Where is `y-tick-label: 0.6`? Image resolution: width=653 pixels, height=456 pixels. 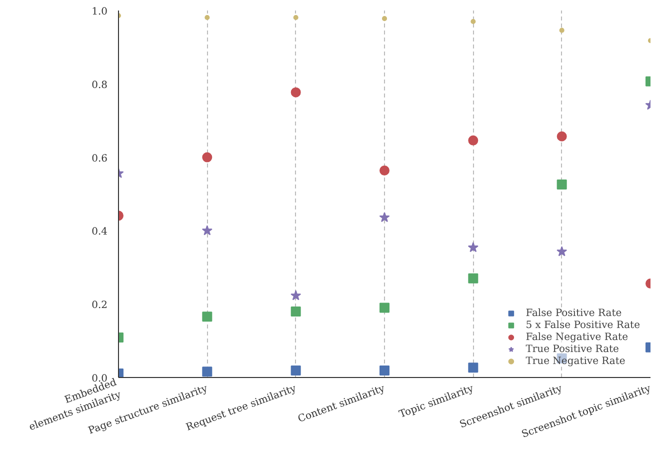
y-tick-label: 0.6 is located at coordinates (100, 158).